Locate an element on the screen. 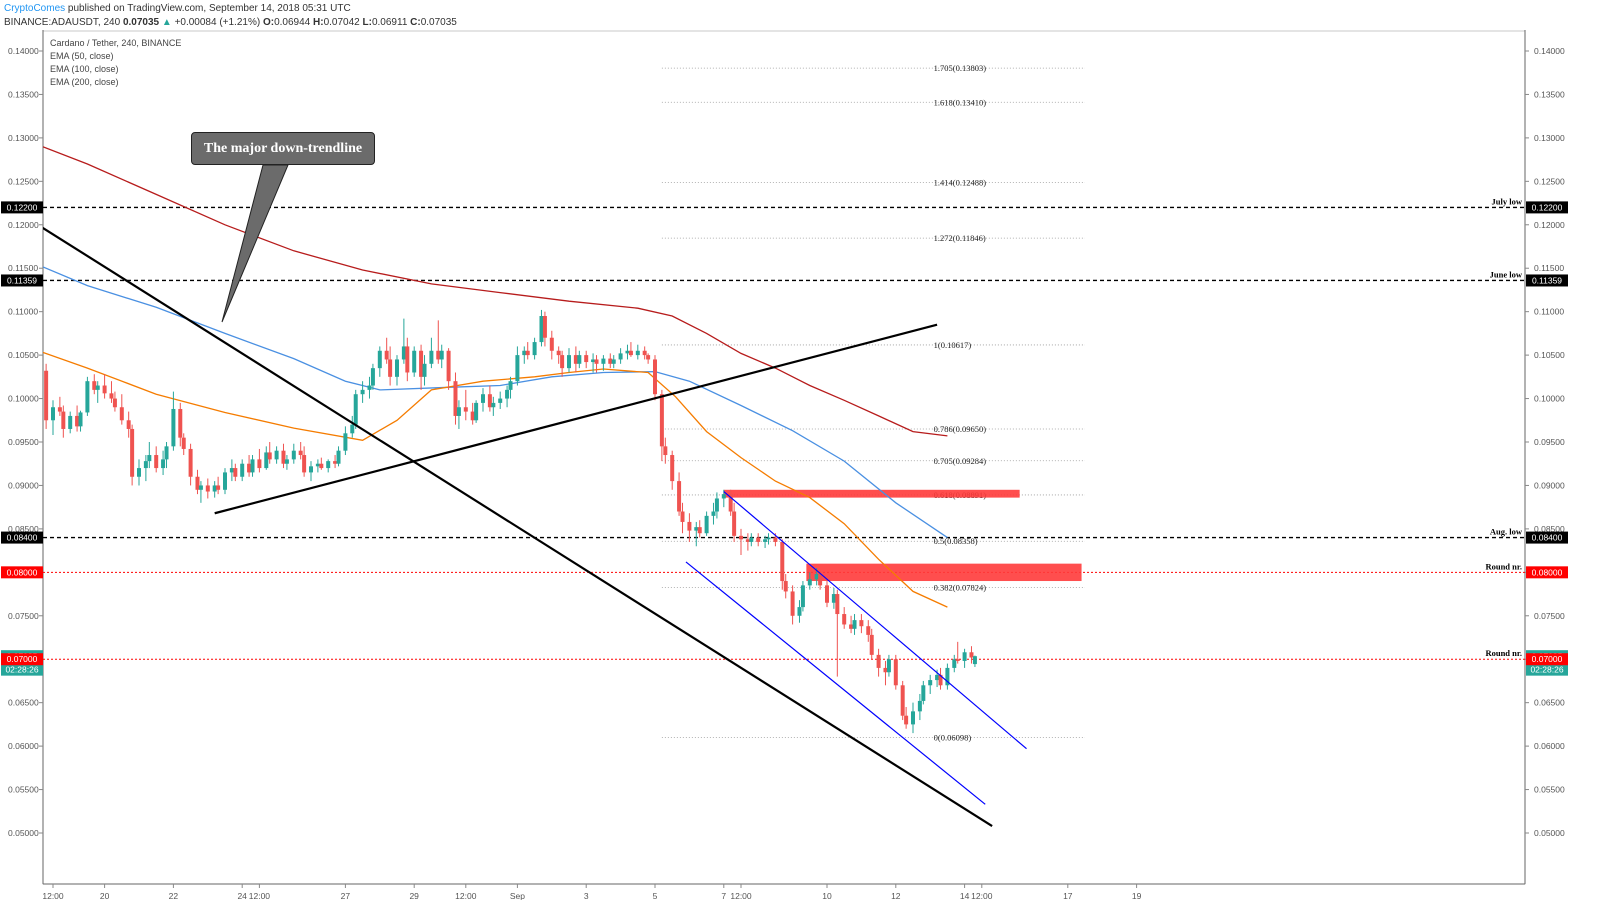 The image size is (1600, 900). up-arrow-icon: ▲ is located at coordinates (166, 22).